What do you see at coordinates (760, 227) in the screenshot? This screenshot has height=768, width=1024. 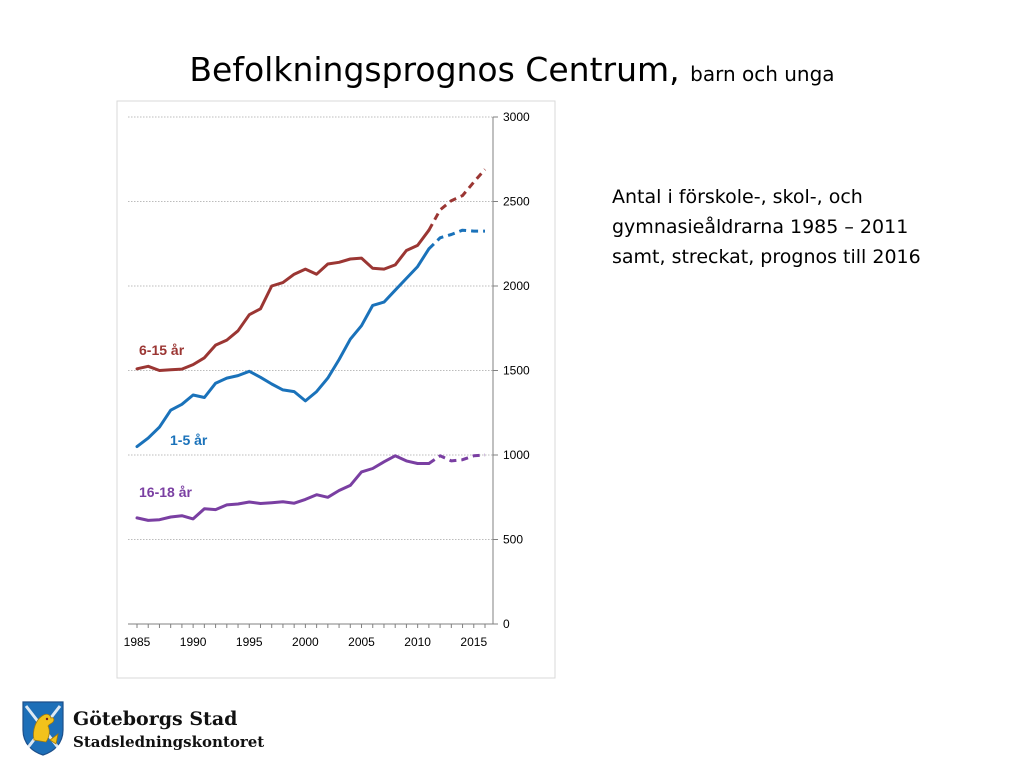 I see `description-line-2: gymnasieåldrarna 1985 – 2011` at bounding box center [760, 227].